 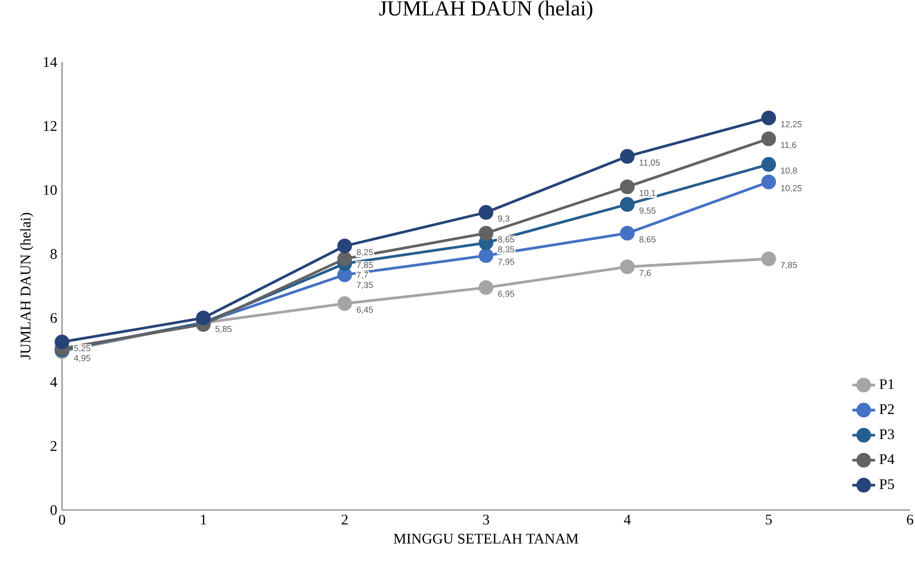 I want to click on data-label: 6,95, so click(x=506, y=294).